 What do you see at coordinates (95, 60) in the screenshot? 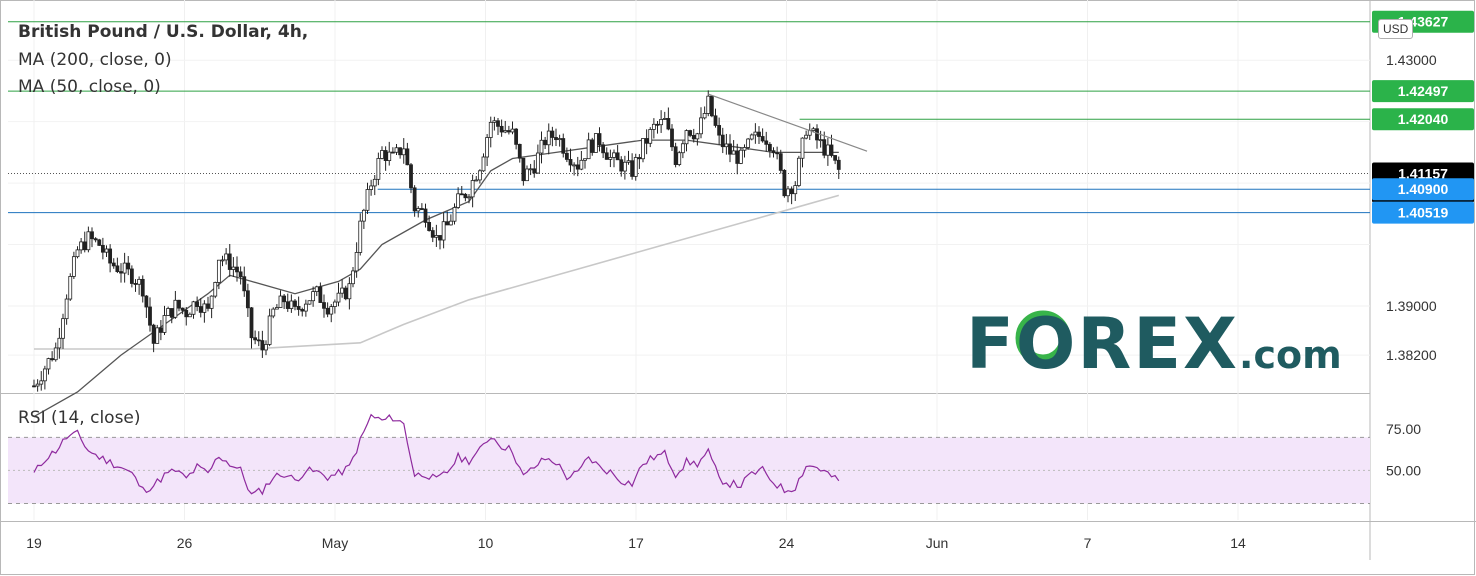
I see `ma200-legend: MA (200, close, 0)` at bounding box center [95, 60].